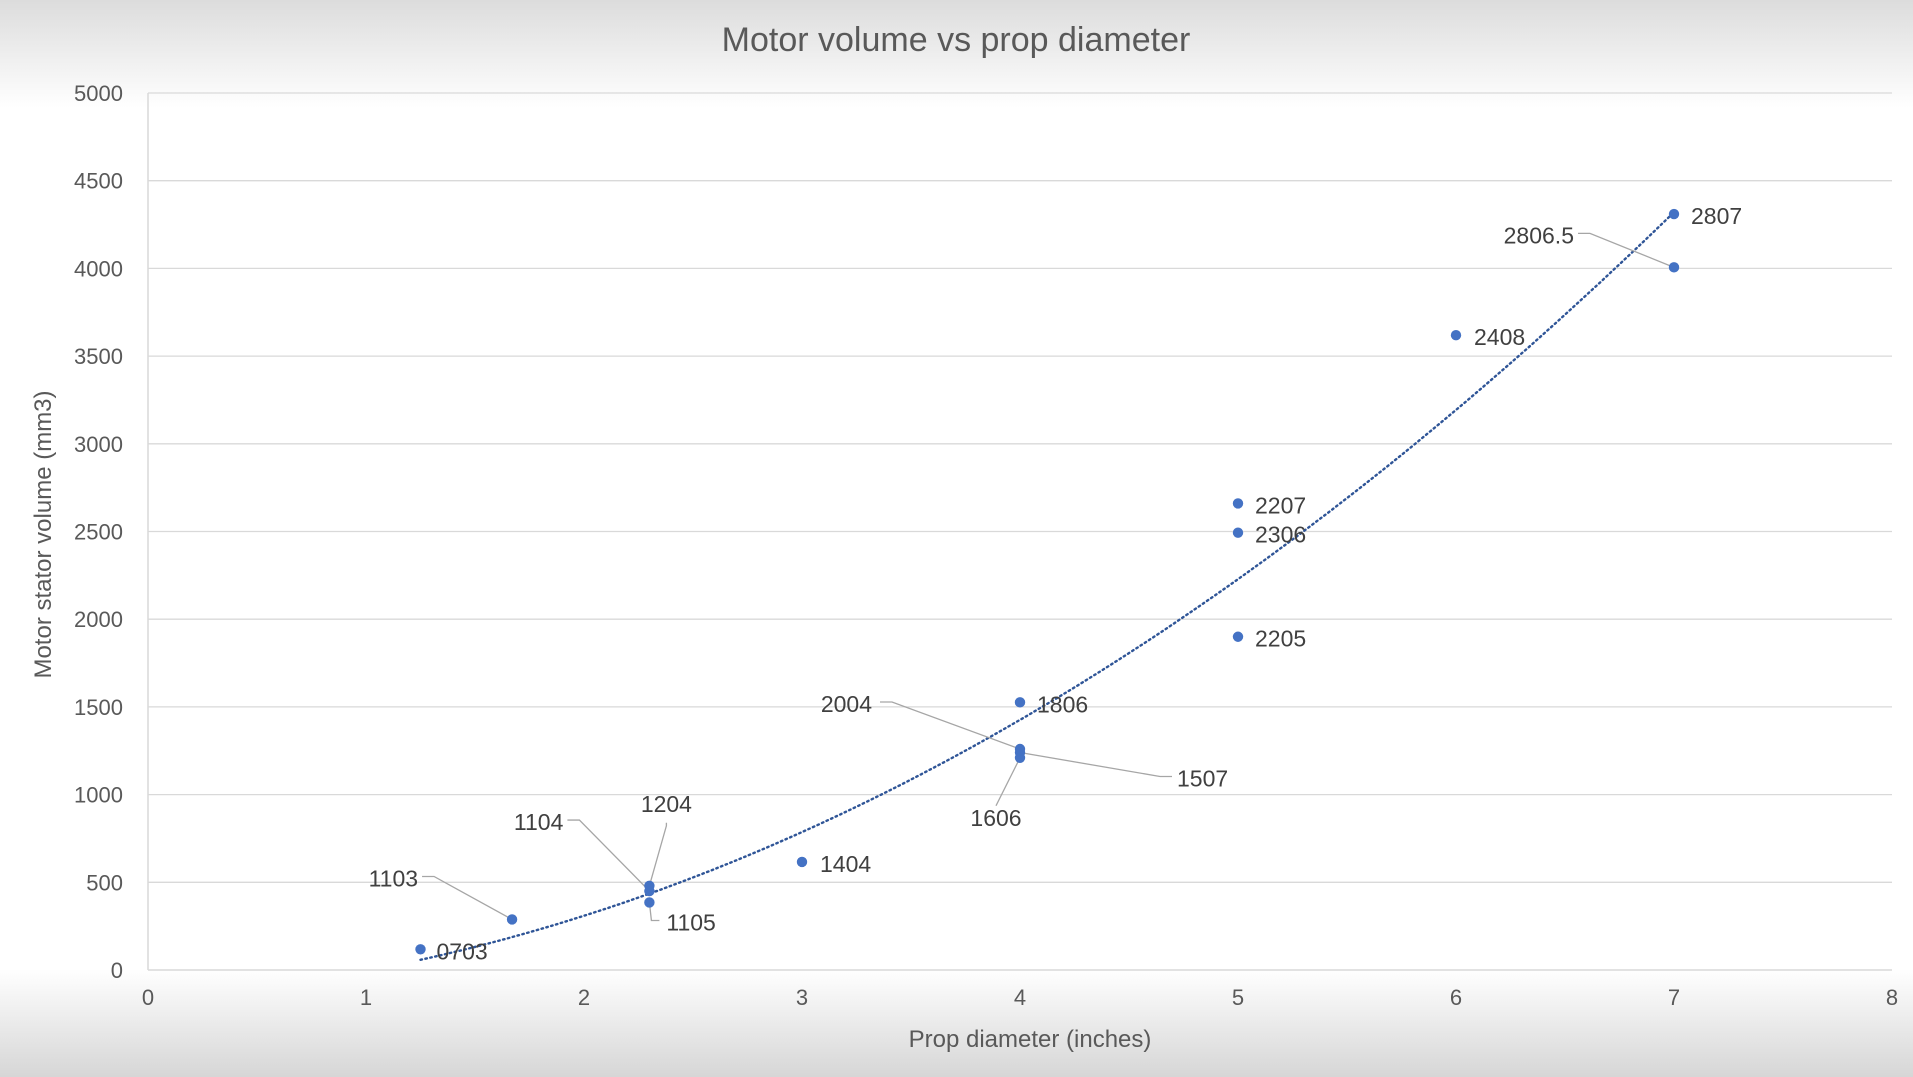 The width and height of the screenshot is (1913, 1077). What do you see at coordinates (846, 704) in the screenshot?
I see `data-label: 2004` at bounding box center [846, 704].